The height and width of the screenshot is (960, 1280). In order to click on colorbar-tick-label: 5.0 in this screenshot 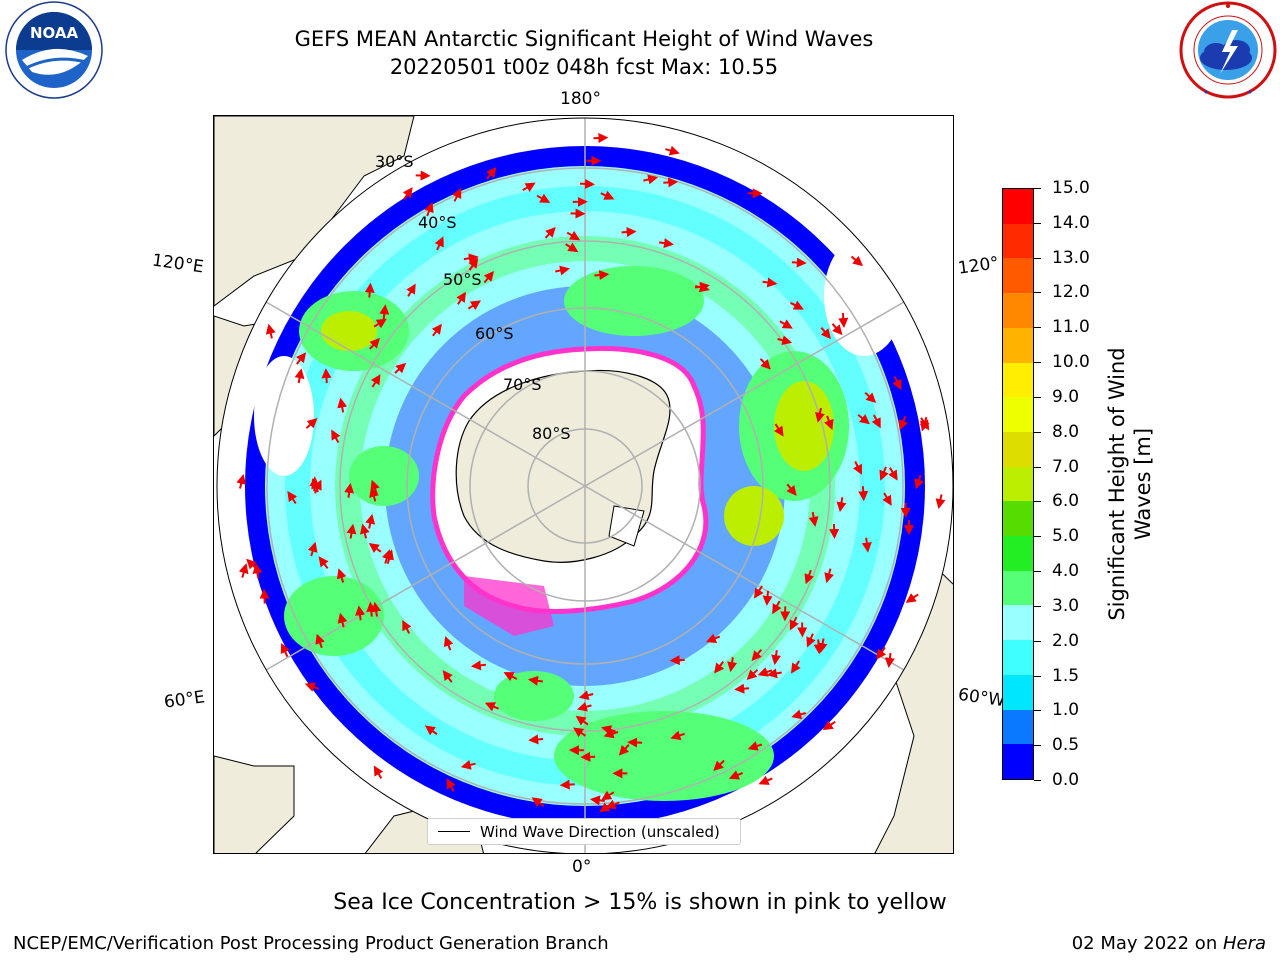, I will do `click(1066, 536)`.